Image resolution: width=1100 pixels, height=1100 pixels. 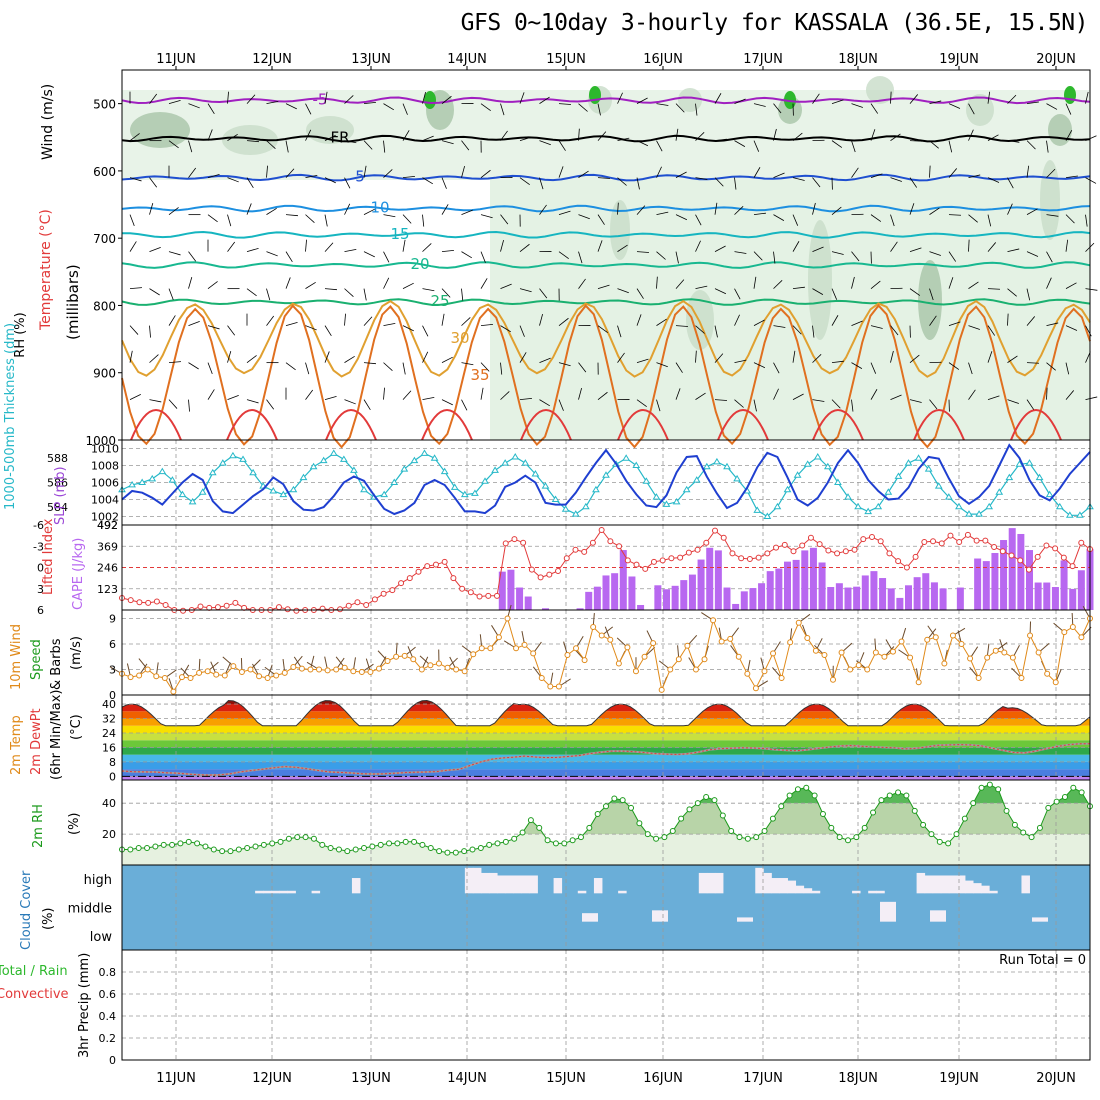 What do you see at coordinates (16, 657) in the screenshot?
I see `ylabel-wind10: 10m Wind` at bounding box center [16, 657].